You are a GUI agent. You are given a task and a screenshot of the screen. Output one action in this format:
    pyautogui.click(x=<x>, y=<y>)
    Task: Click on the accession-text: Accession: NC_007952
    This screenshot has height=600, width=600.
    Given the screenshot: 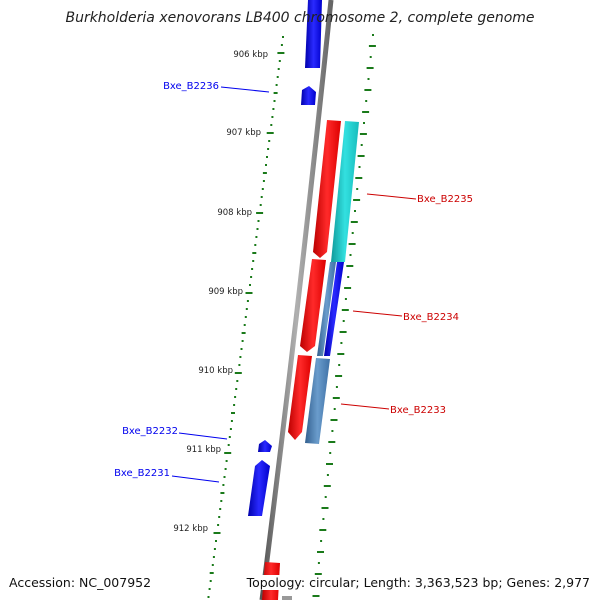 What is the action you would take?
    pyautogui.click(x=80, y=582)
    